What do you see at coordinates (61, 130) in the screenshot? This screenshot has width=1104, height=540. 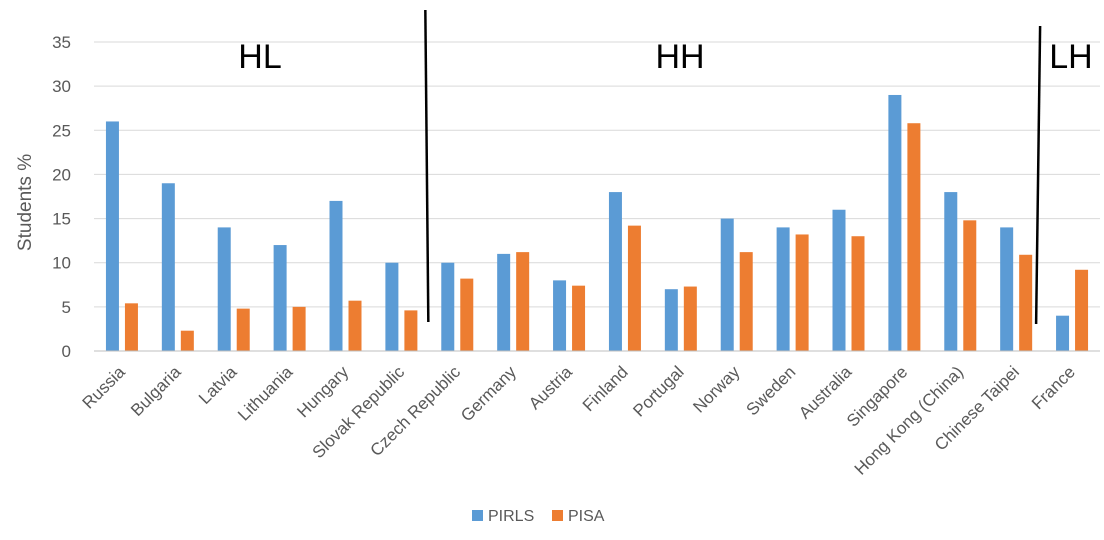 I see `y-tick-label: 25` at bounding box center [61, 130].